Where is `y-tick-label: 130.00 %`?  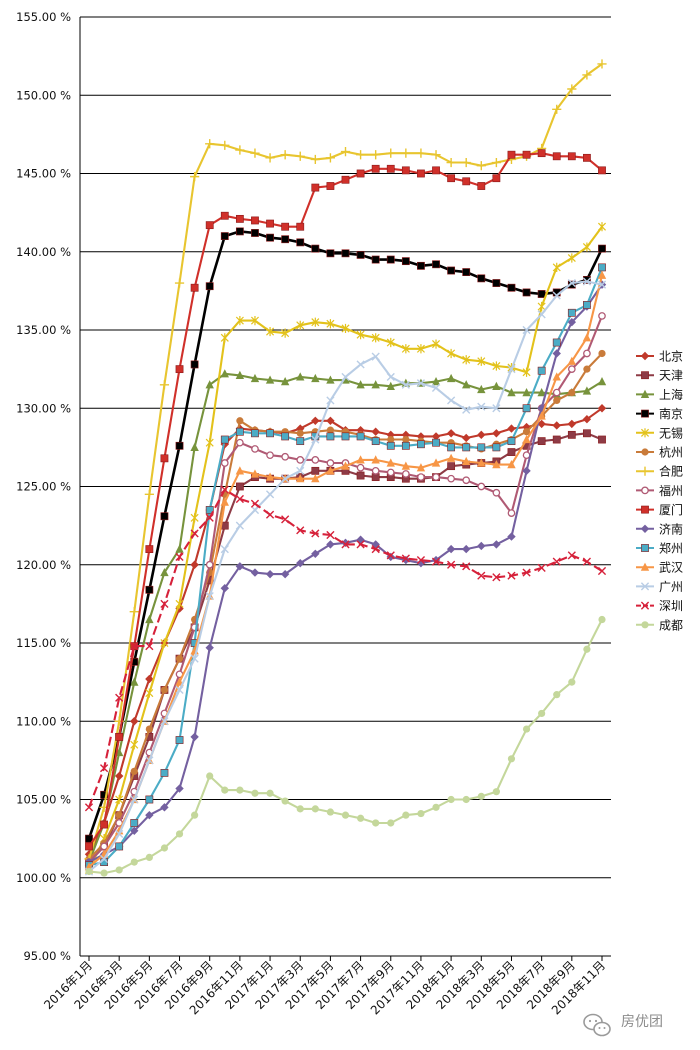
y-tick-label: 130.00 % is located at coordinates (43, 408).